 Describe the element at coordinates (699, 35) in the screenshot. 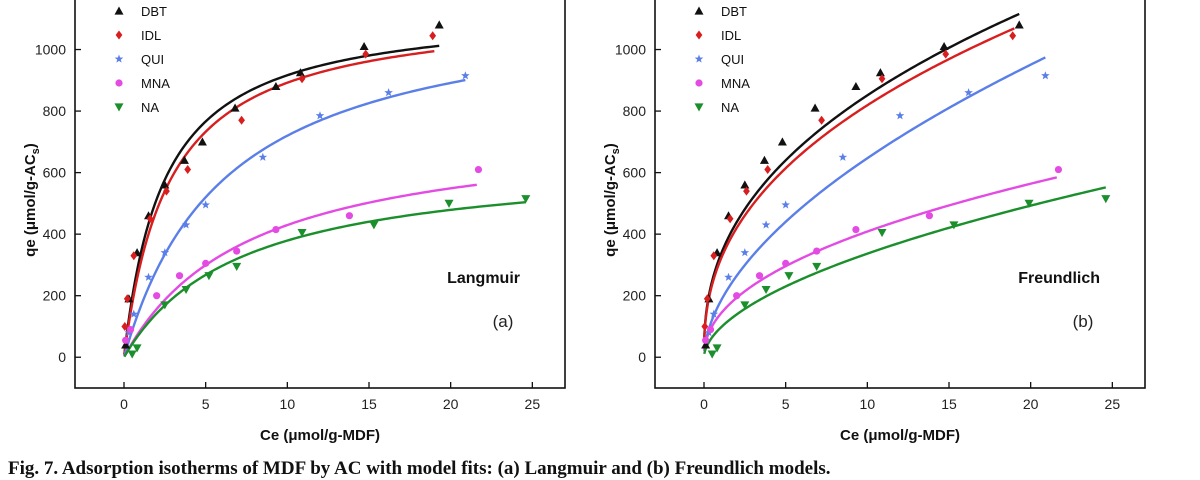

I see `legend-marker-idl` at that location.